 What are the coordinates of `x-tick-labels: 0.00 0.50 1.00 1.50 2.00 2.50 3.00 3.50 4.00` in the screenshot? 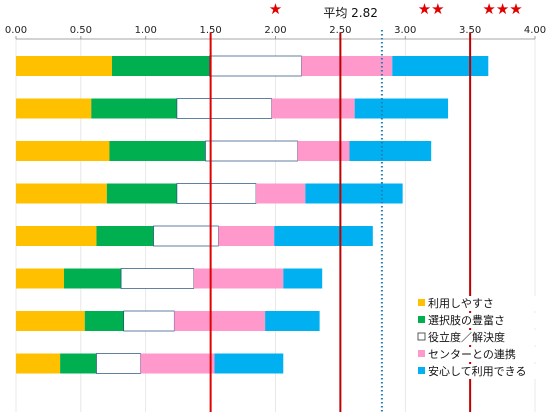 It's located at (275, 32).